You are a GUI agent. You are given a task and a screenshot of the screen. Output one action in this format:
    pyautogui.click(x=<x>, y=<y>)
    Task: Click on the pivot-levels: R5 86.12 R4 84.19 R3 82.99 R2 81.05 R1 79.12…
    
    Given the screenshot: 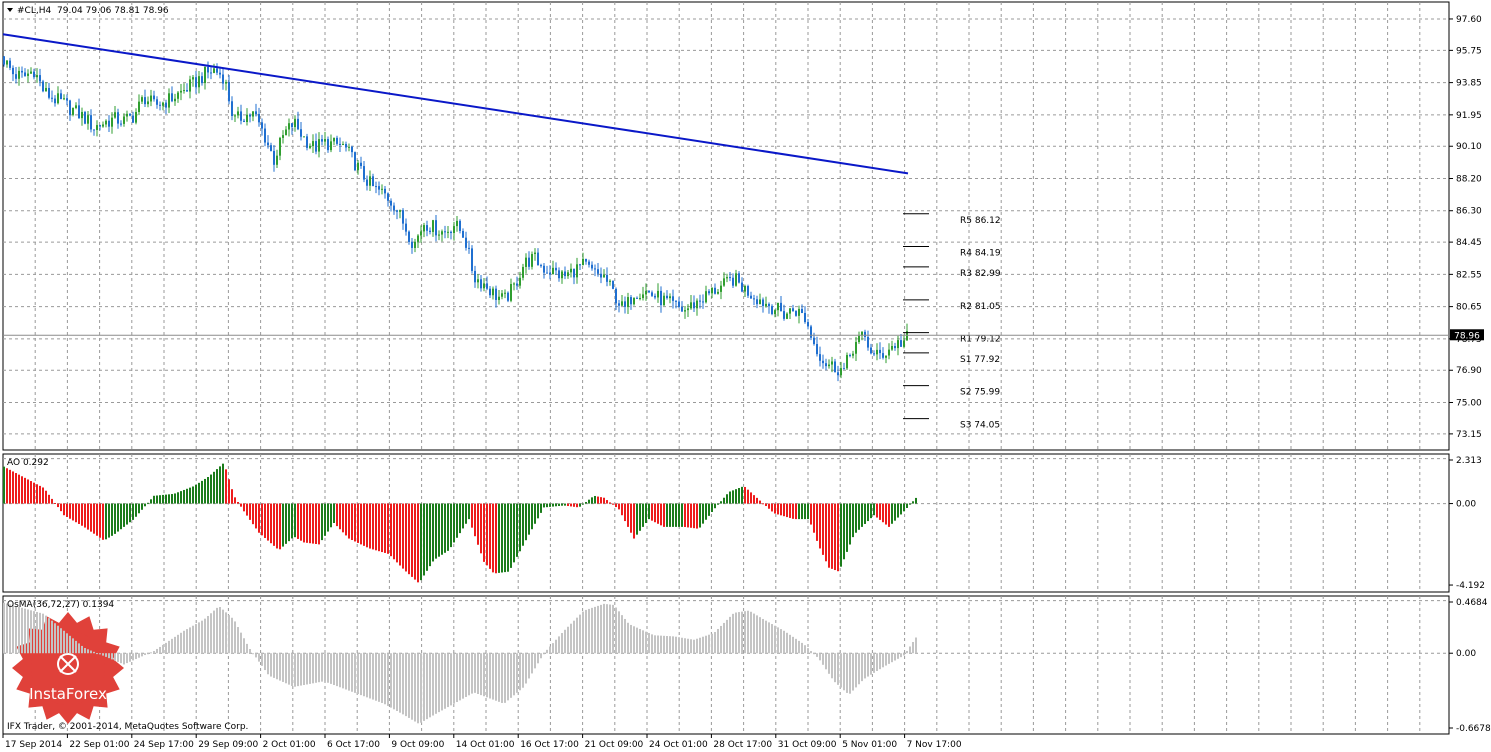 What is the action you would take?
    pyautogui.click(x=952, y=322)
    